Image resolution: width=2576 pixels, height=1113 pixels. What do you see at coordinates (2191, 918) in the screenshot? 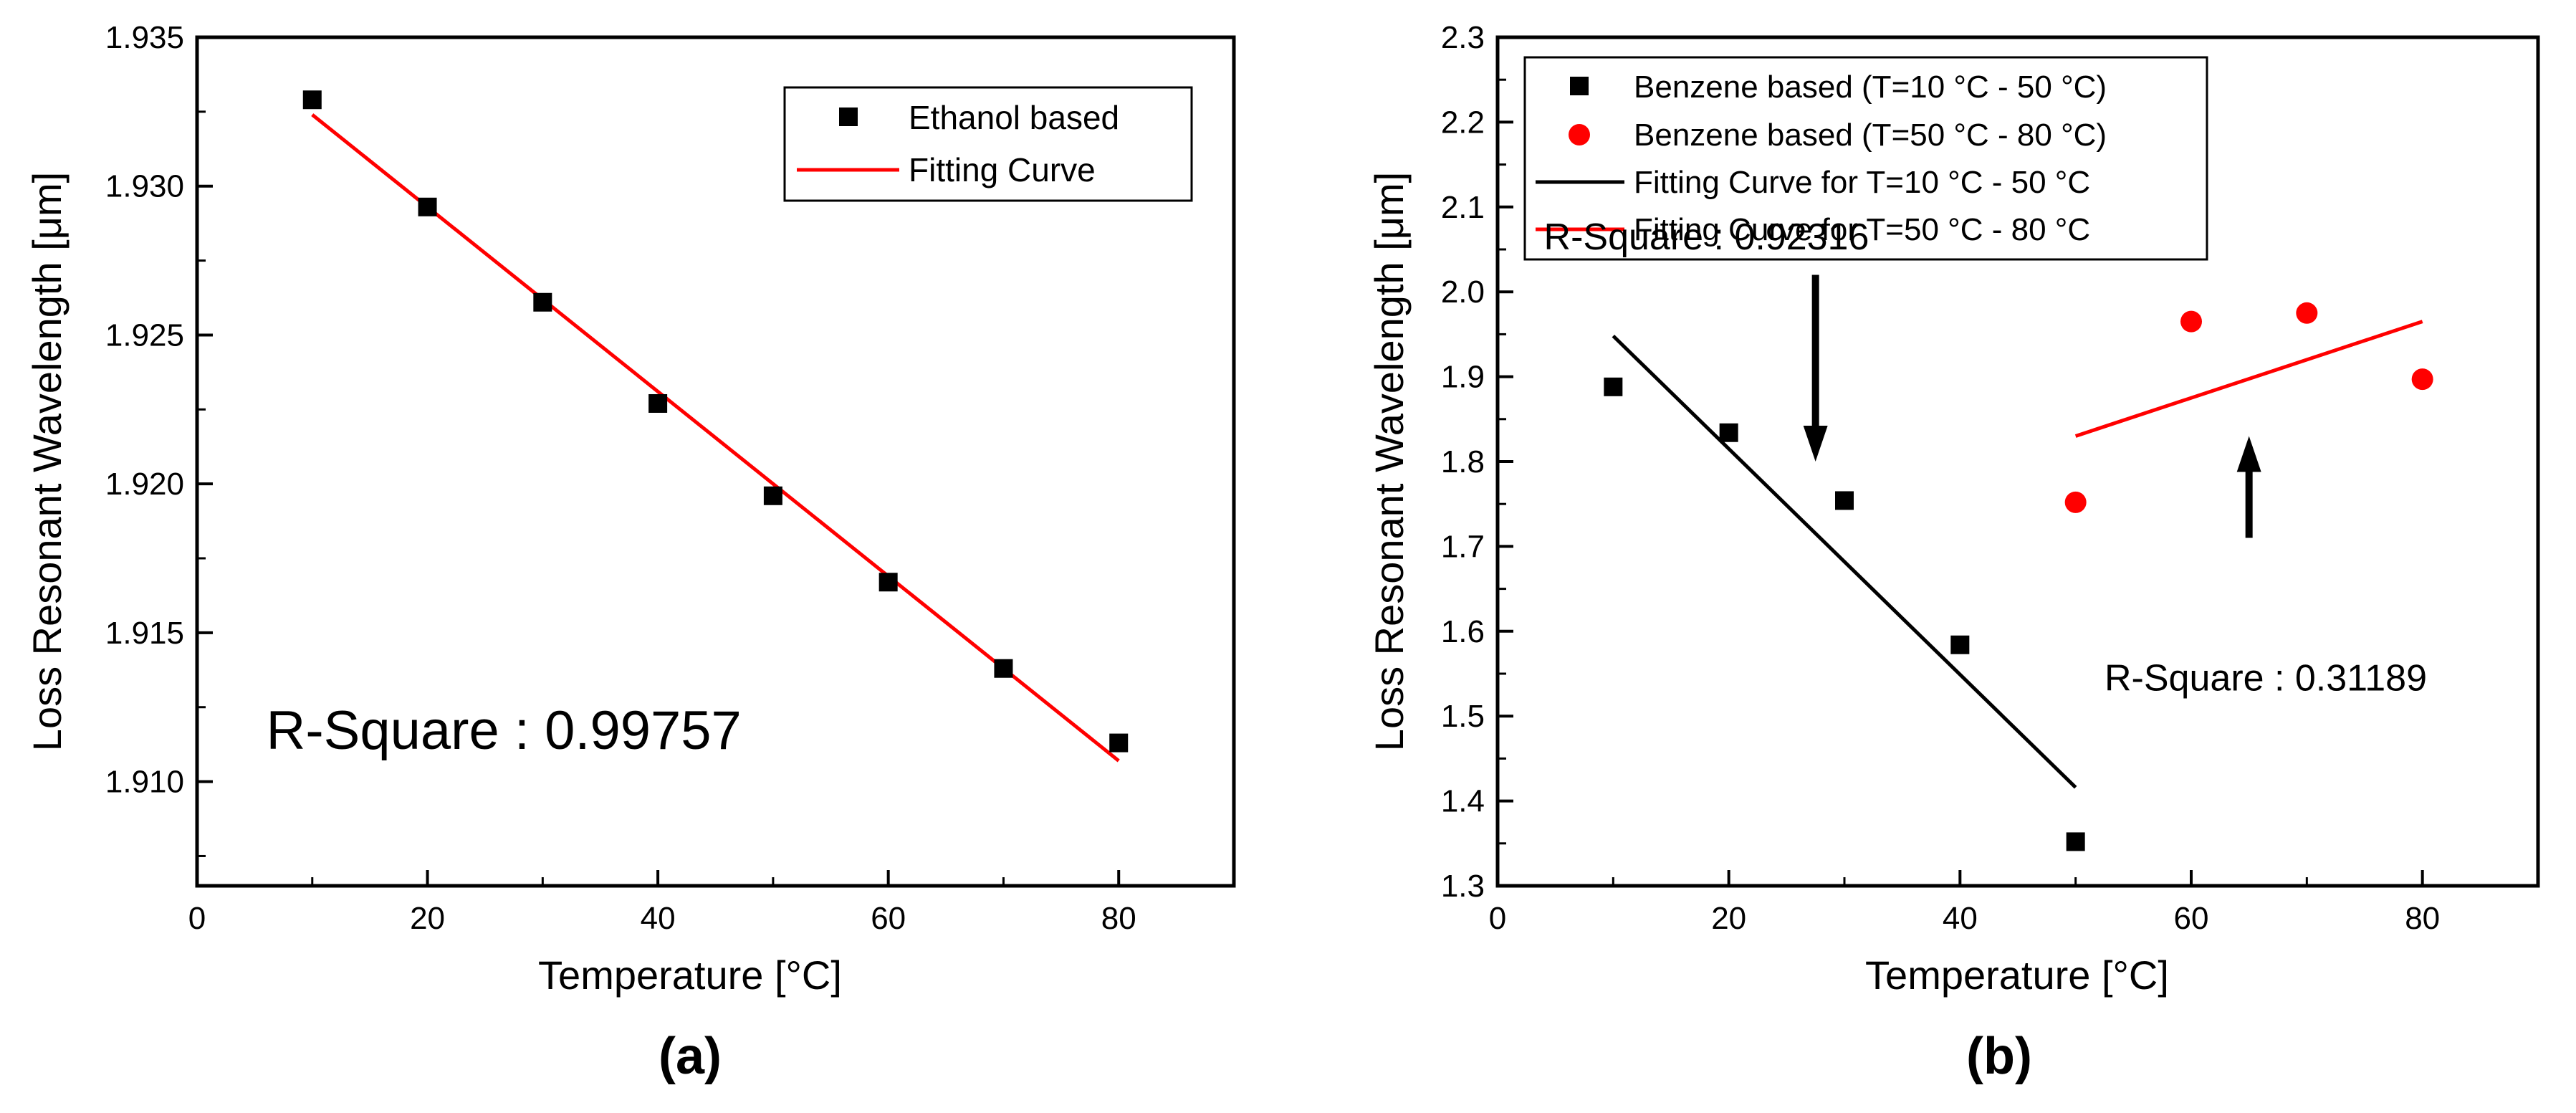
I see `panel-b-x-tick-label: 60` at bounding box center [2191, 918].